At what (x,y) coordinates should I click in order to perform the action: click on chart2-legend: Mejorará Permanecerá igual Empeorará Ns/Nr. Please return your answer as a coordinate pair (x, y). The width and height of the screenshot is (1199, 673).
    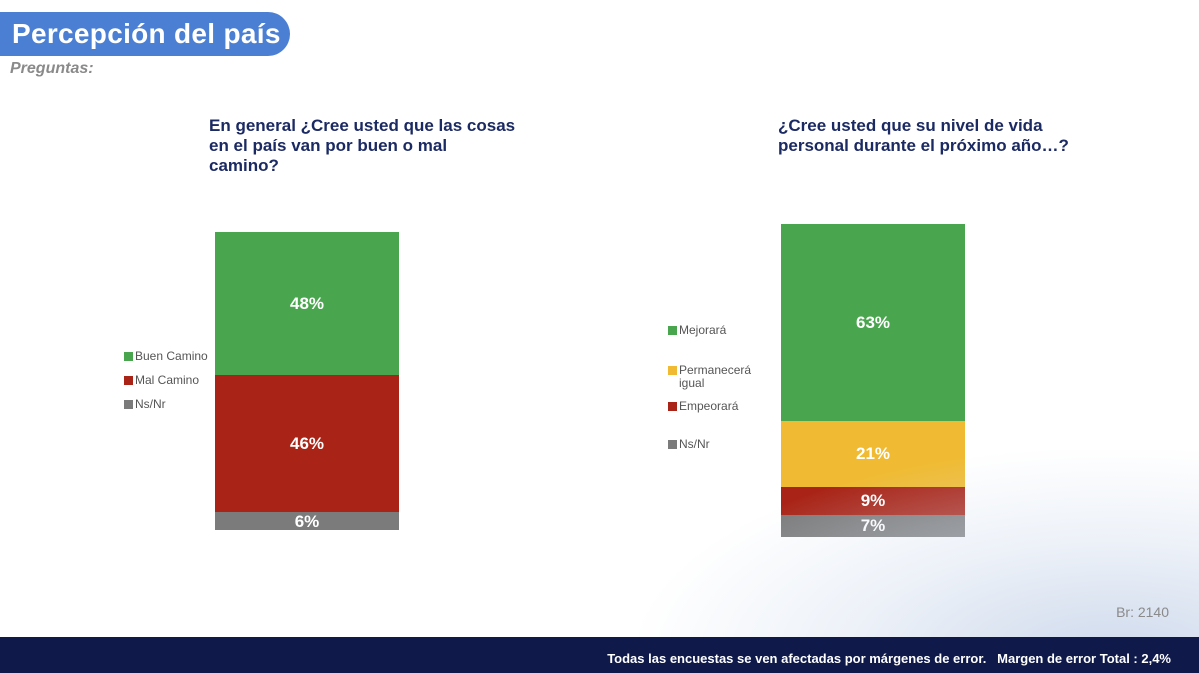
    Looking at the image, I should click on (723, 389).